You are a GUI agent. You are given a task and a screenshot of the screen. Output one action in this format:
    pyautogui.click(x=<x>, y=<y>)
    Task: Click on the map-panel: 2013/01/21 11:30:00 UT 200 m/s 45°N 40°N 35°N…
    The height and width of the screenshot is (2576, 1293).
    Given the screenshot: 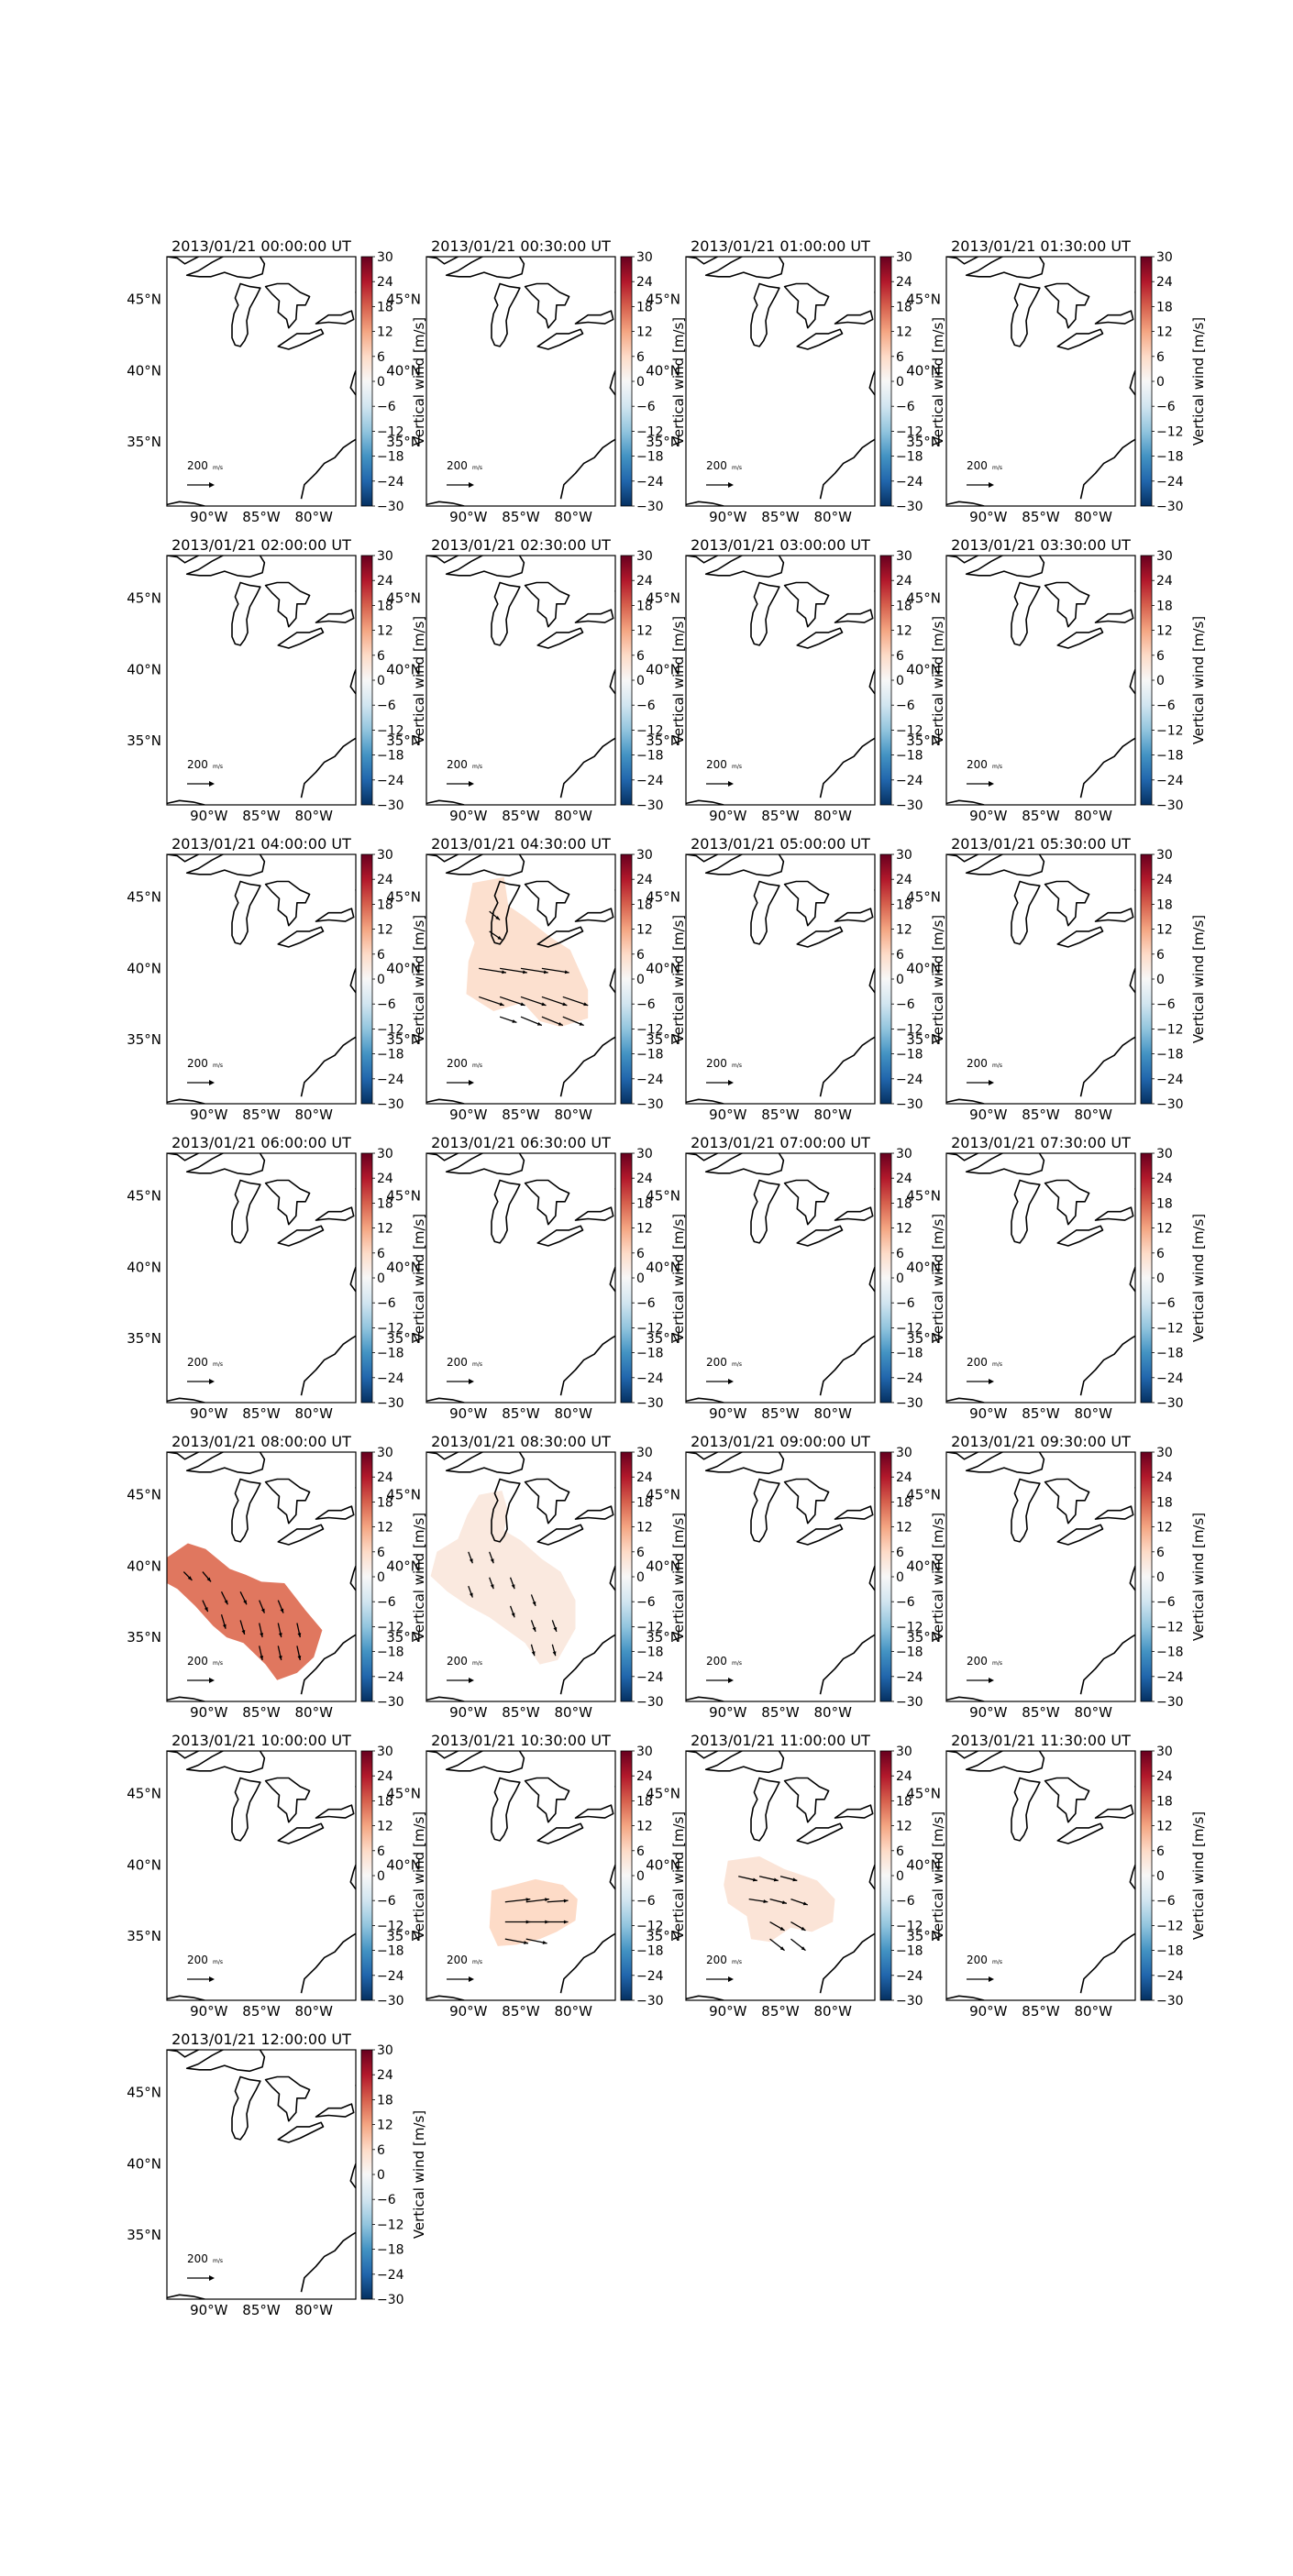 What is the action you would take?
    pyautogui.click(x=1056, y=1876)
    